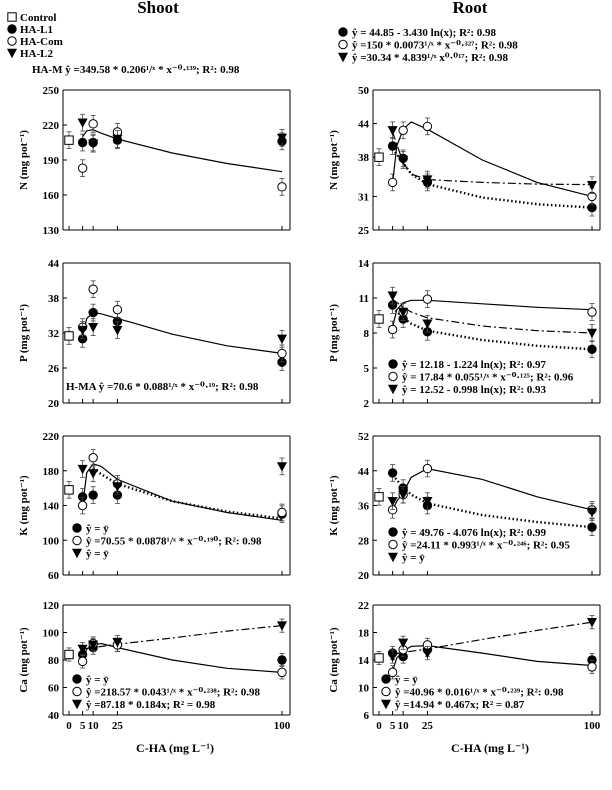 This screenshot has width=612, height=790. What do you see at coordinates (54, 299) in the screenshot?
I see `y-tick-label-38: 38` at bounding box center [54, 299].